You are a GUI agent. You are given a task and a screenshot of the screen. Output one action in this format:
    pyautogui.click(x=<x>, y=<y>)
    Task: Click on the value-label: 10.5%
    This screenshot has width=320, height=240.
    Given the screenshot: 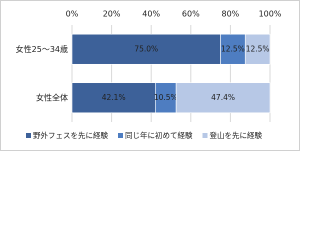 What is the action you would take?
    pyautogui.click(x=166, y=97)
    